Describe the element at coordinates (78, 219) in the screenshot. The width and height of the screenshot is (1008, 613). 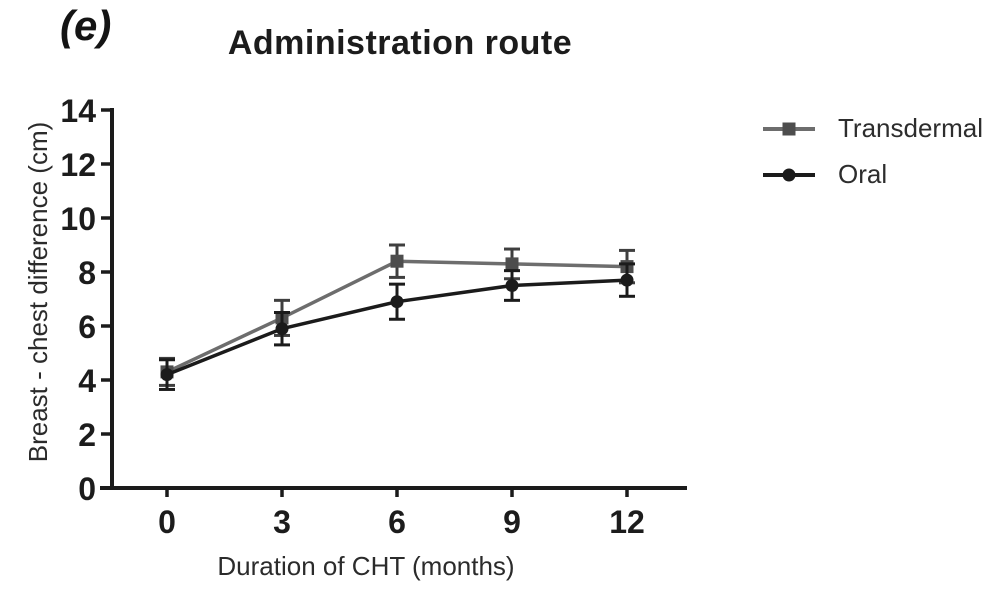
I see `y-tick-label: 10` at that location.